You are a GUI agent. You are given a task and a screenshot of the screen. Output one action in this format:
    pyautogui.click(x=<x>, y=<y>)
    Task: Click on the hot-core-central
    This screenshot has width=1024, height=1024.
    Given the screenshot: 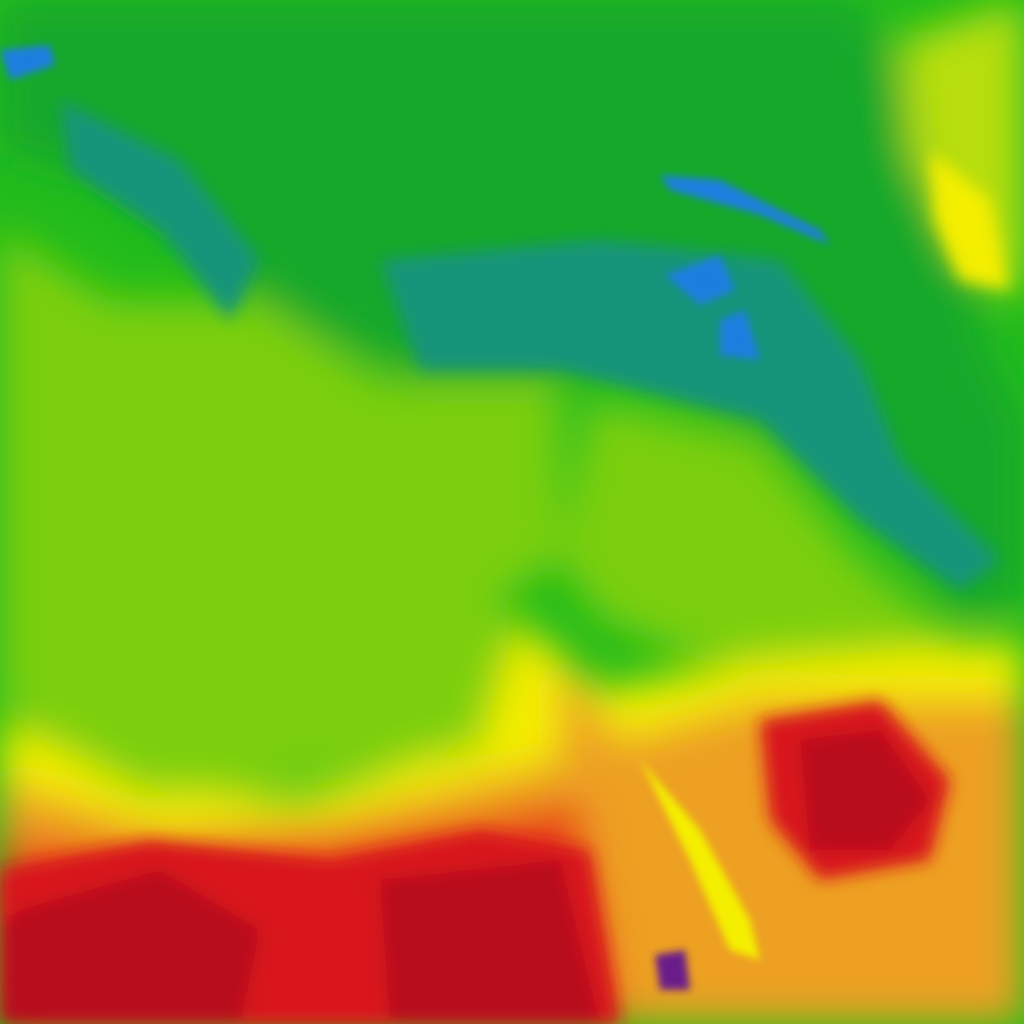 What is the action you would take?
    pyautogui.click(x=490, y=942)
    